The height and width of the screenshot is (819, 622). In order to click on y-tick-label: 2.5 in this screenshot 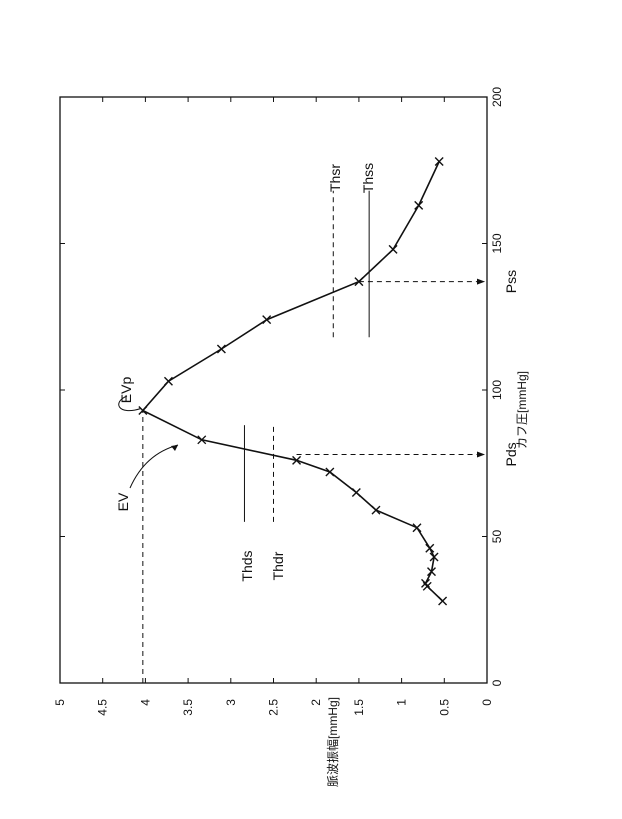, I will do `click(274, 707)`.